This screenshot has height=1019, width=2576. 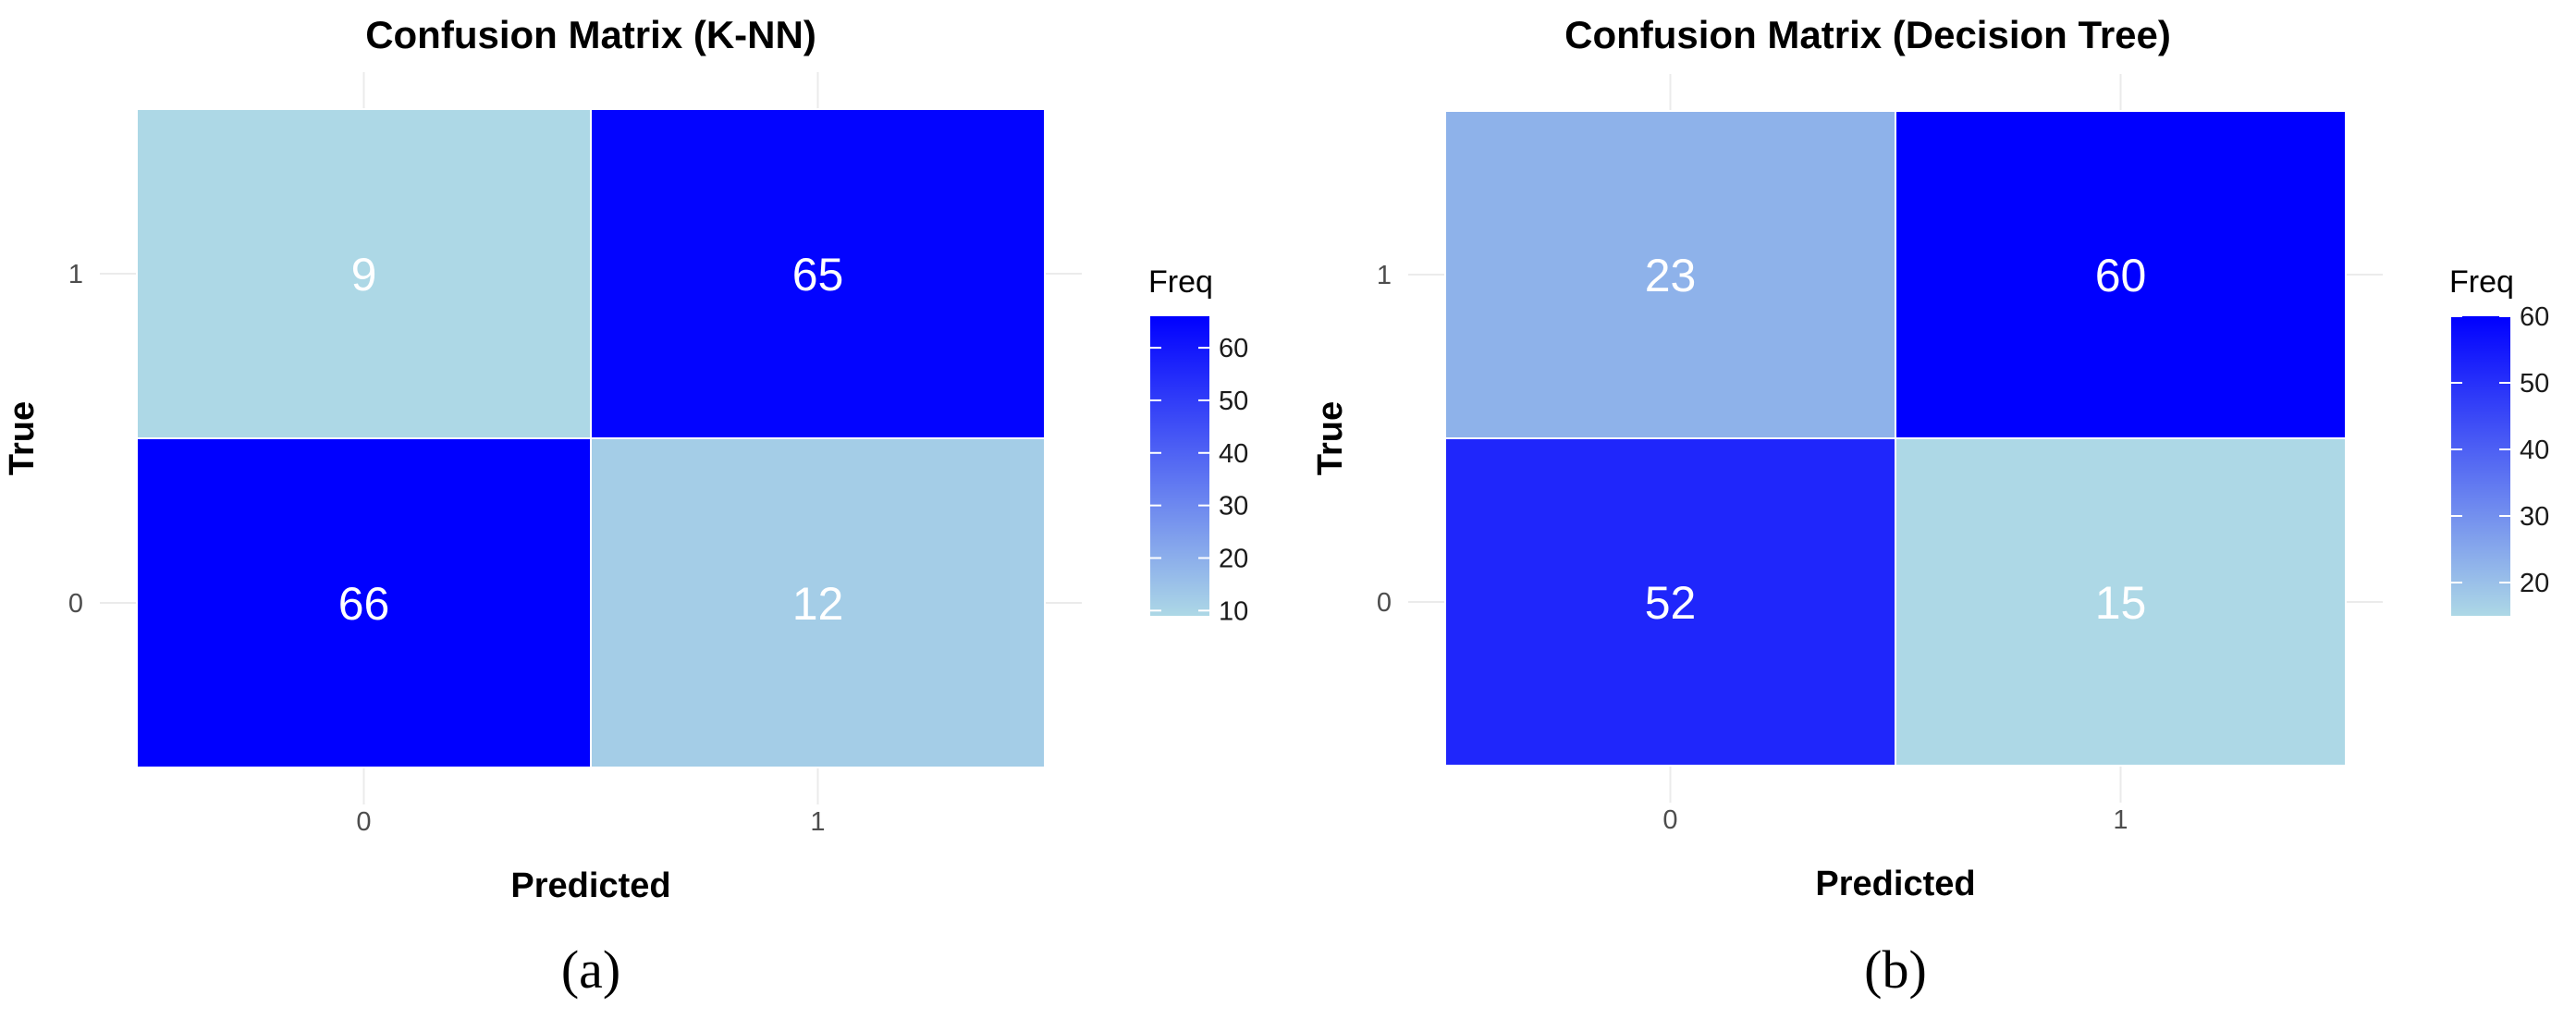 I want to click on cell-value-label: 9, so click(x=364, y=275).